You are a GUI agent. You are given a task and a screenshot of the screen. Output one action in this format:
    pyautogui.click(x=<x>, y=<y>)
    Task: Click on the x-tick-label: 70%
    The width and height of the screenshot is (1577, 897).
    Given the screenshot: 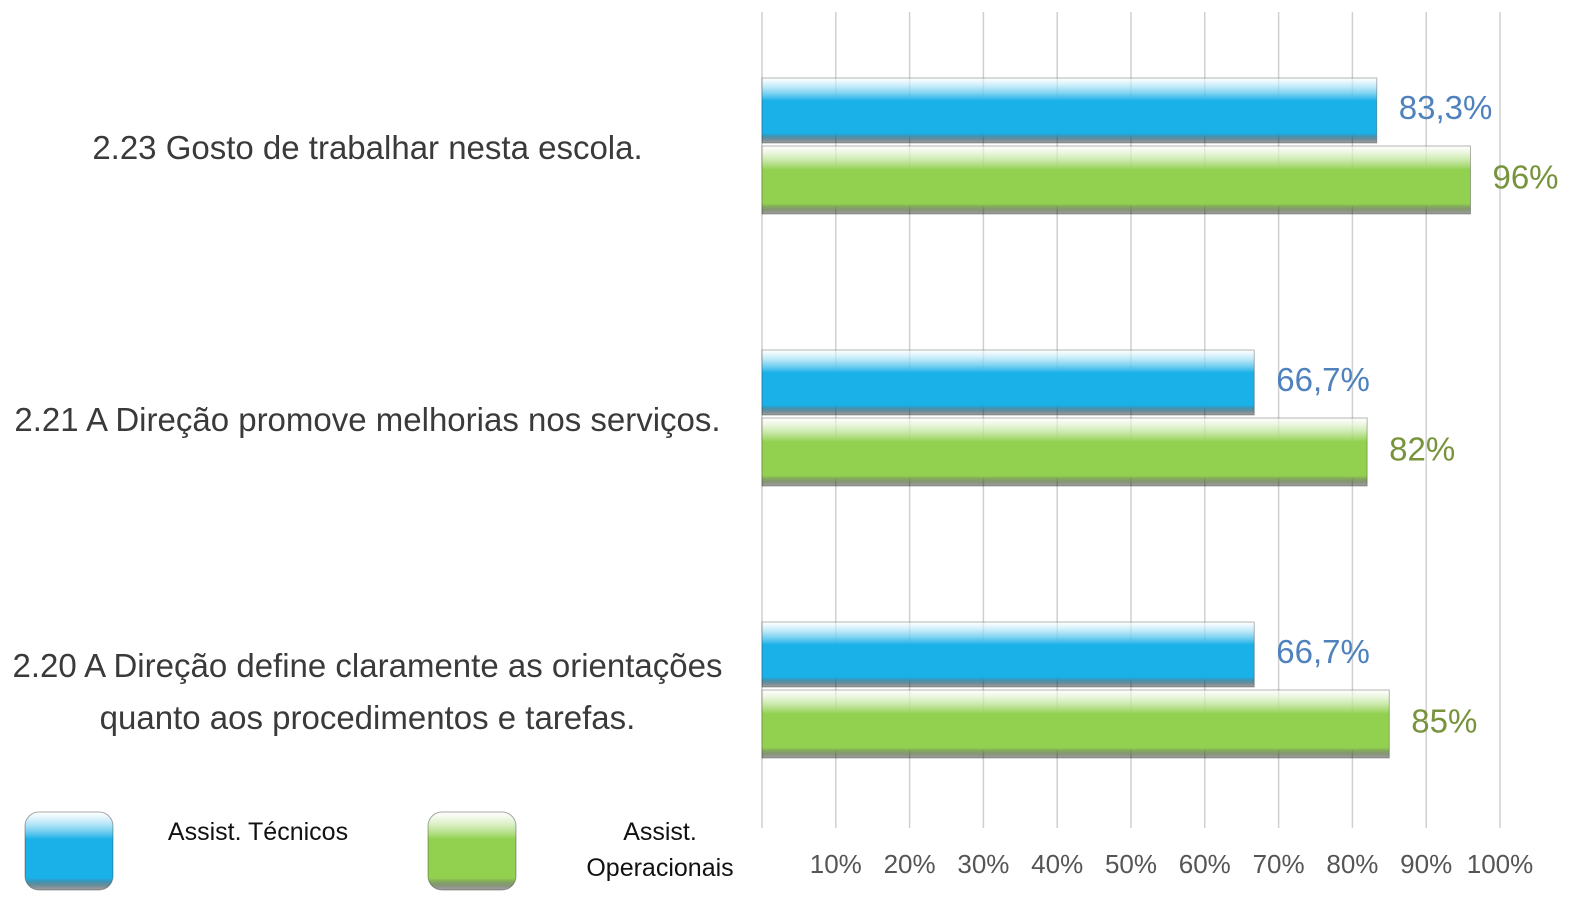 What is the action you would take?
    pyautogui.click(x=1279, y=864)
    